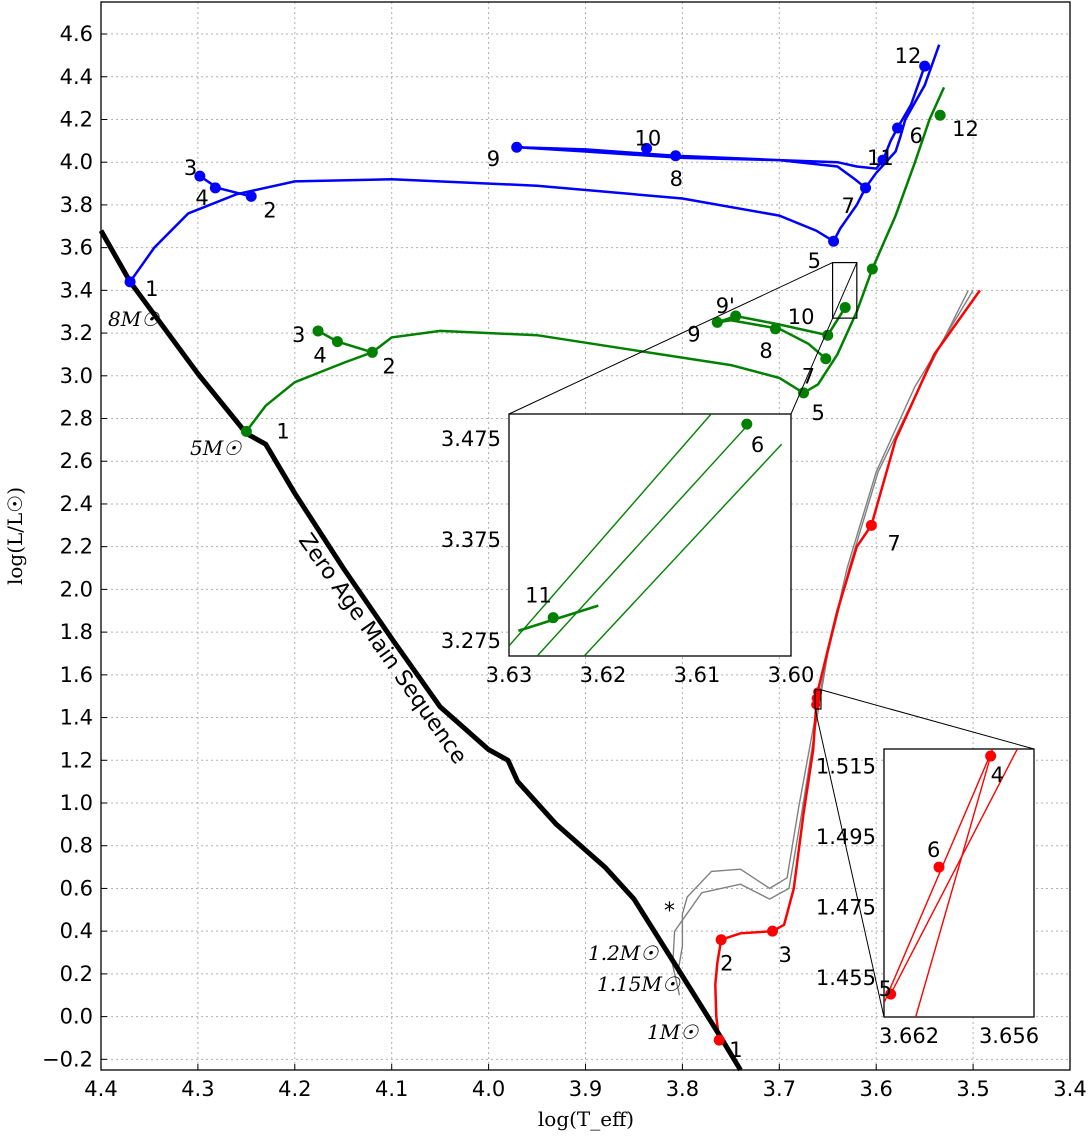 The width and height of the screenshot is (1090, 1138). Describe the element at coordinates (471, 439) in the screenshot. I see `inset-y-tick-label: 3.475` at that location.